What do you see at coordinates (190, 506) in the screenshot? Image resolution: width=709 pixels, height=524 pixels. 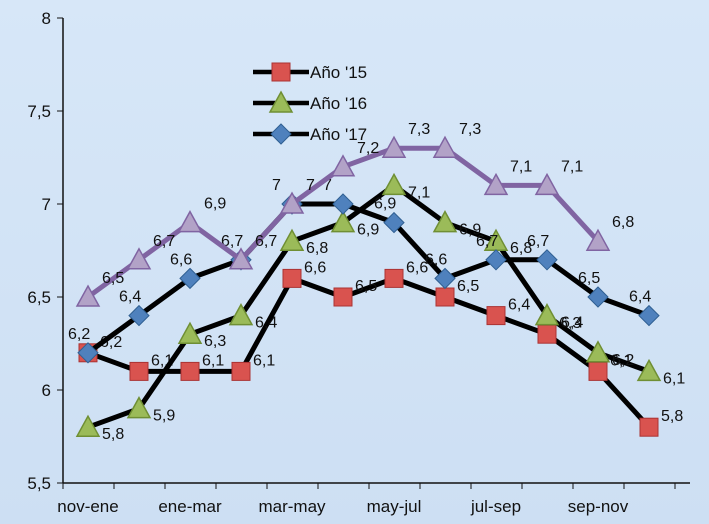 I see `x-tick-label: ene-mar` at bounding box center [190, 506].